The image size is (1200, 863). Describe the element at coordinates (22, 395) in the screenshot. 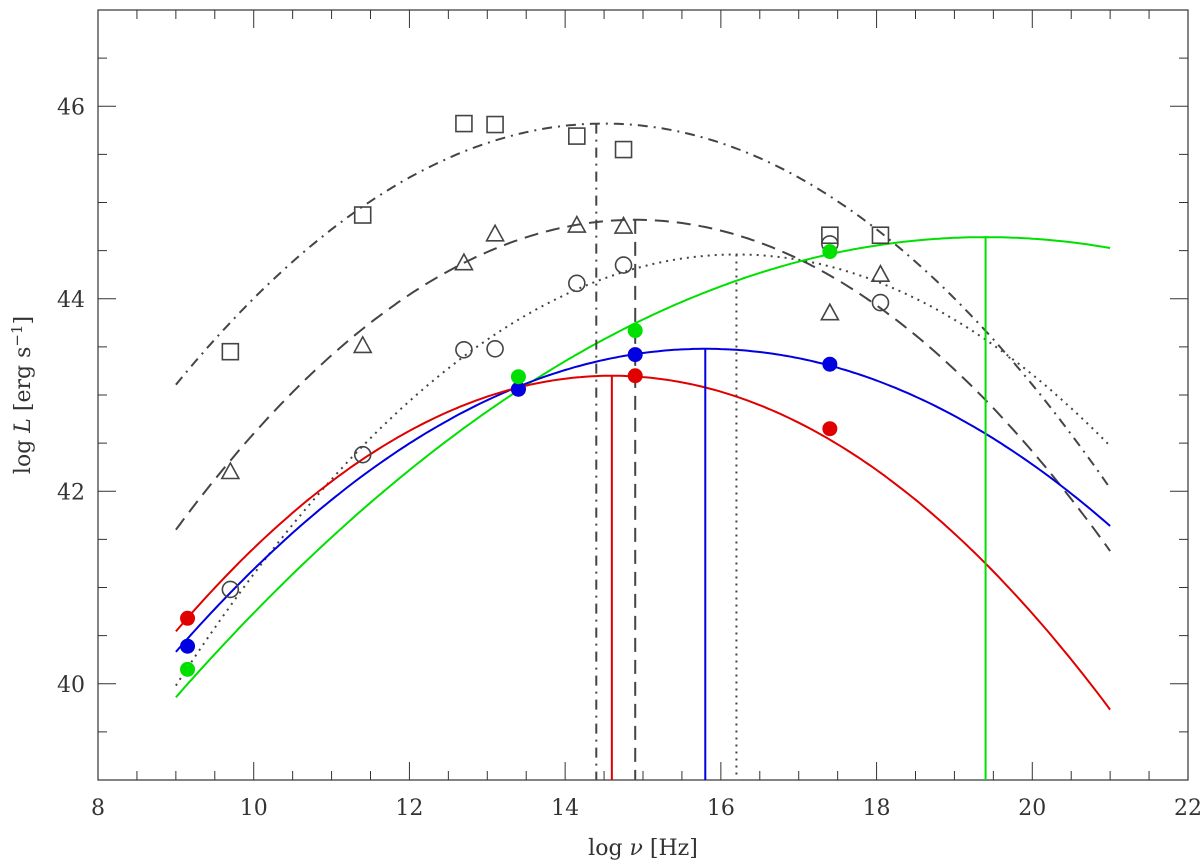

I see `y-axis-label: log L [erg s−1]` at that location.